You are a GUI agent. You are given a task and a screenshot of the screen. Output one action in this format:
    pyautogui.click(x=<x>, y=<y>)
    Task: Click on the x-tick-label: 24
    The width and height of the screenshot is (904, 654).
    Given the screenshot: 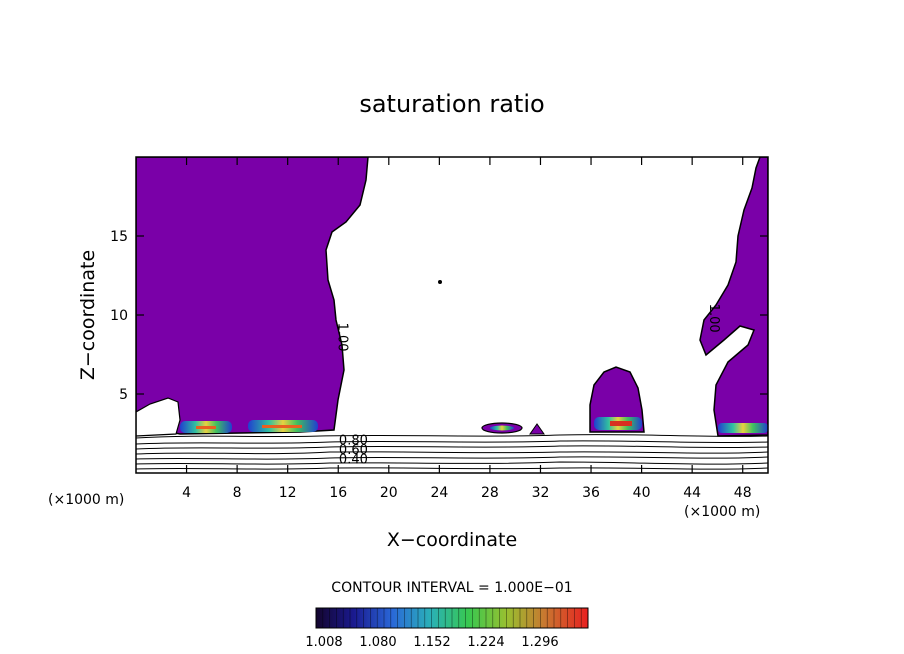 What is the action you would take?
    pyautogui.click(x=439, y=493)
    